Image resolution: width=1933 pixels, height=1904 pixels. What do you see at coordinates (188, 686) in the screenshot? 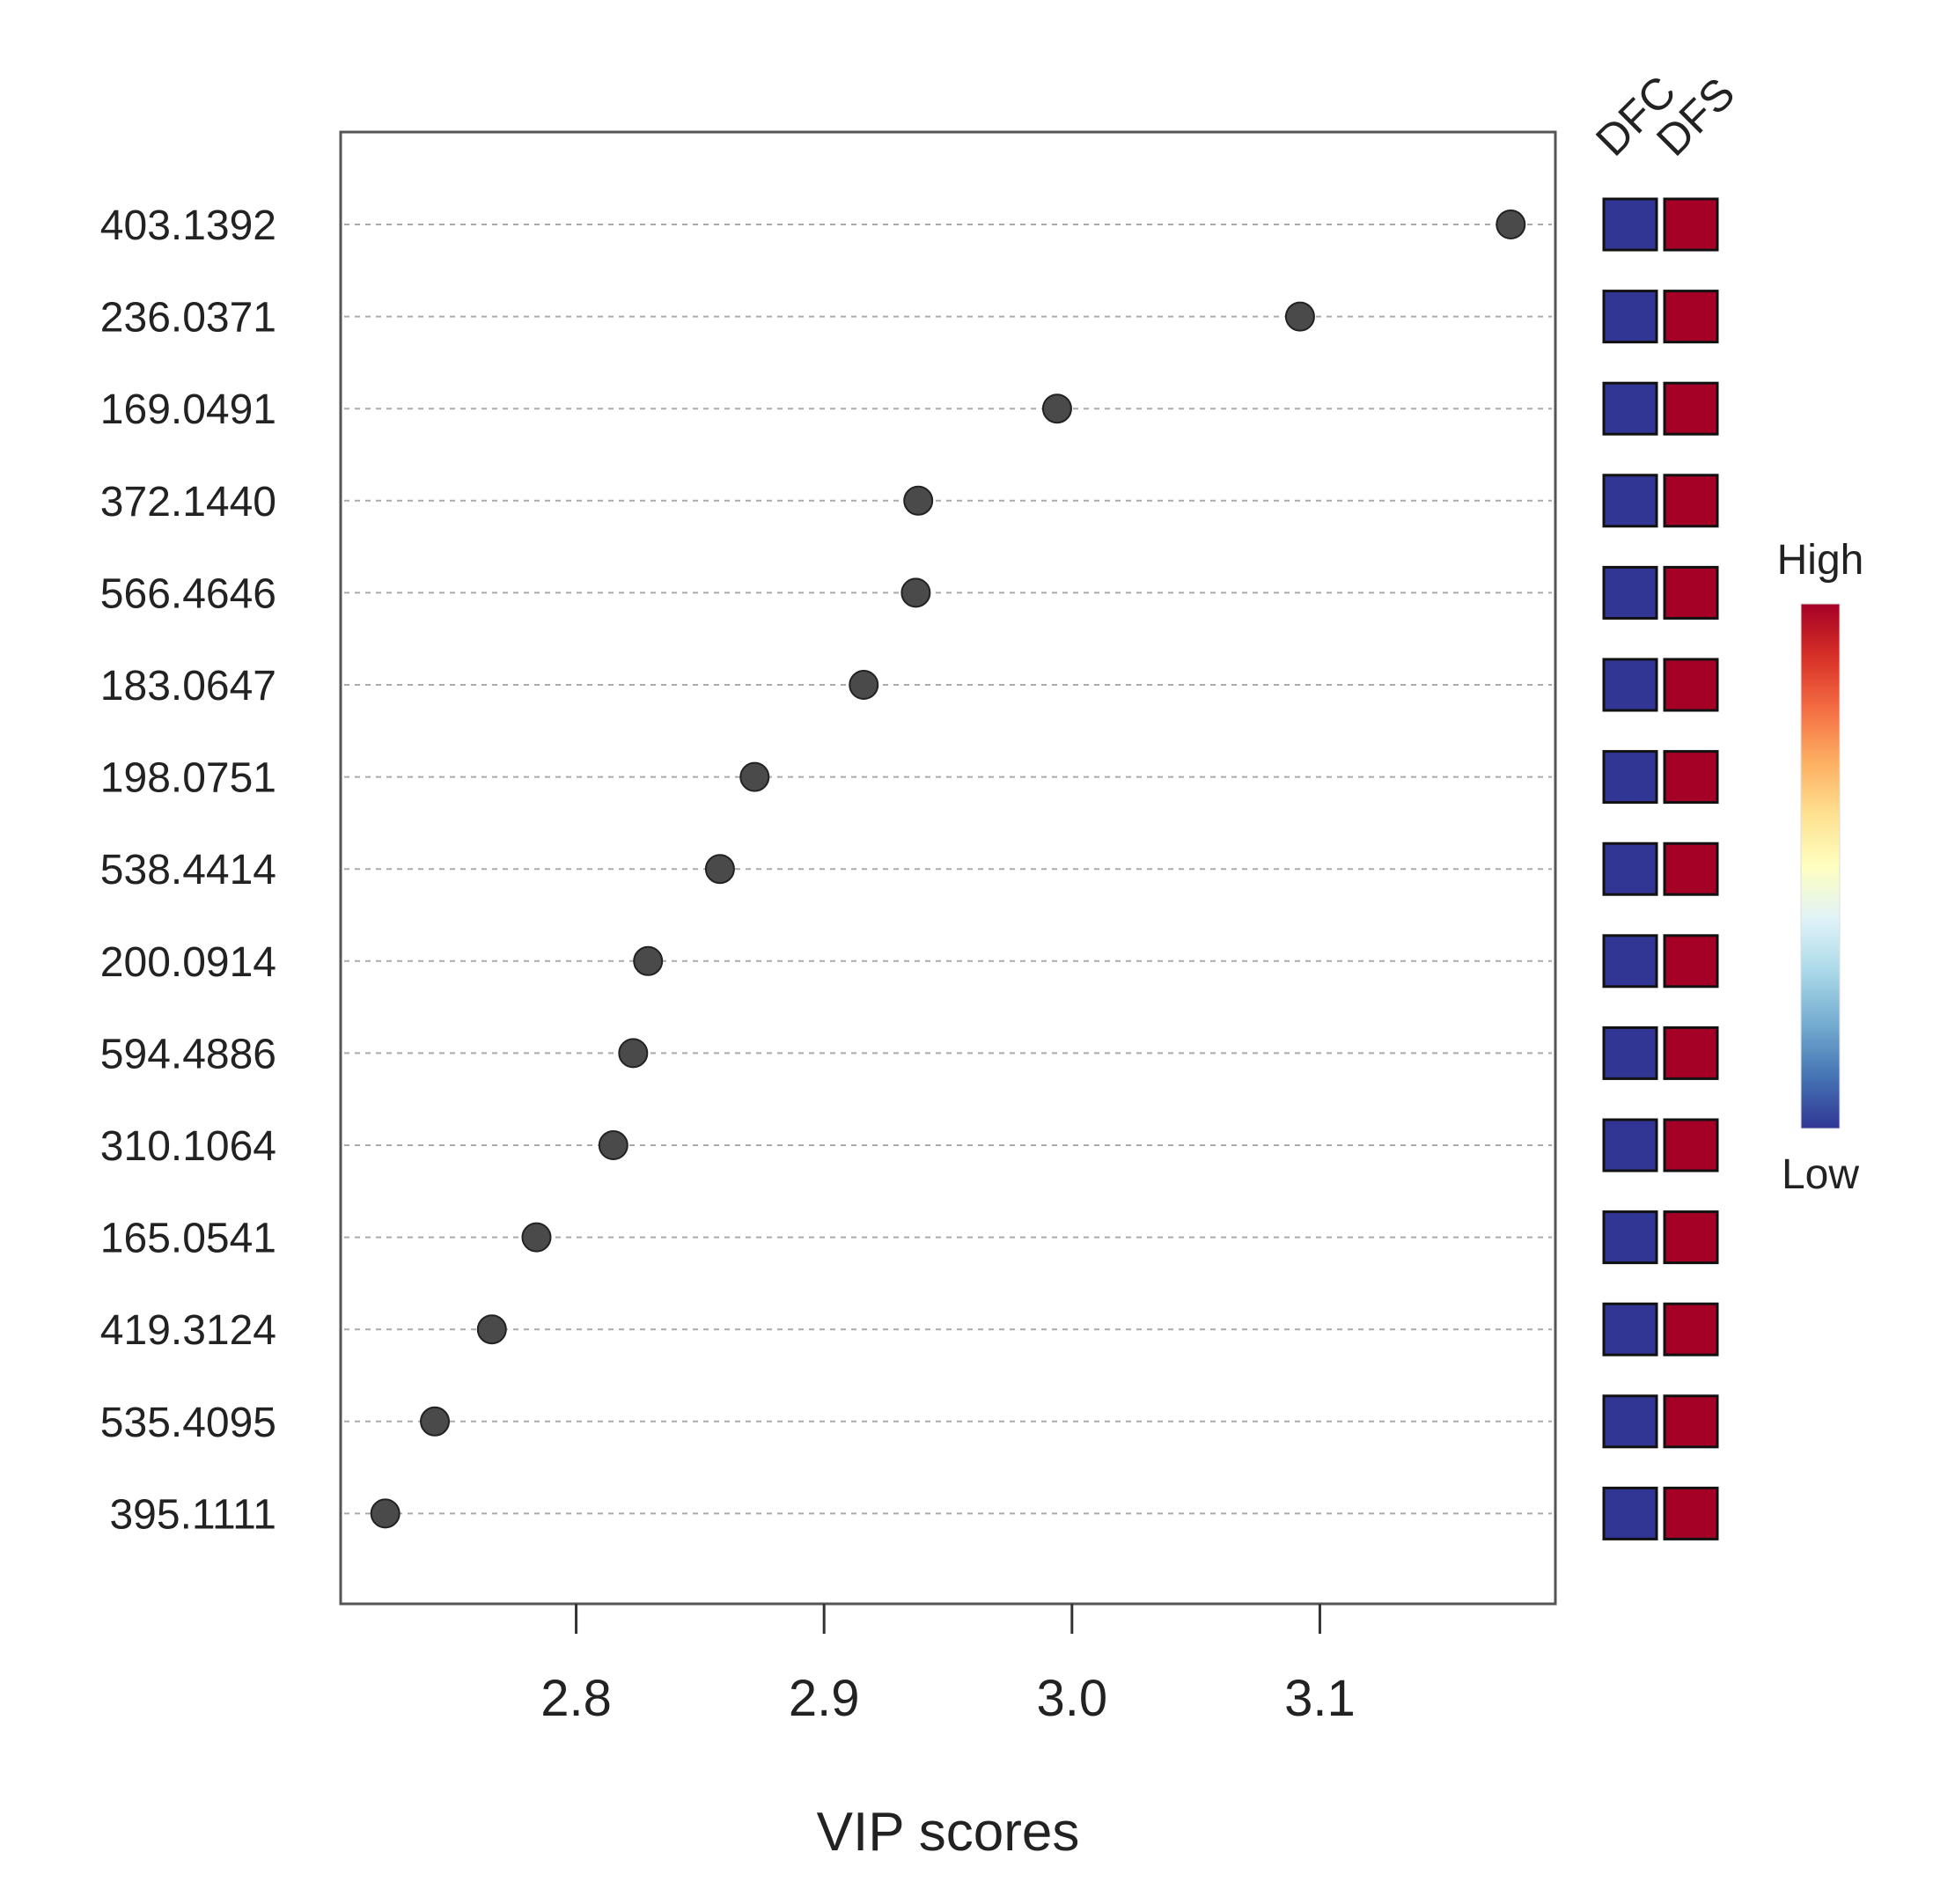
I see `feature-label: 183.0647` at bounding box center [188, 686].